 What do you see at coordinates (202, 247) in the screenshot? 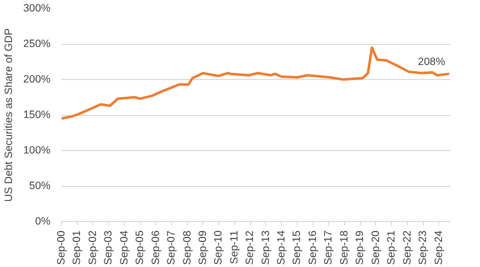
I see `x-tick-label: Sep-09` at bounding box center [202, 247].